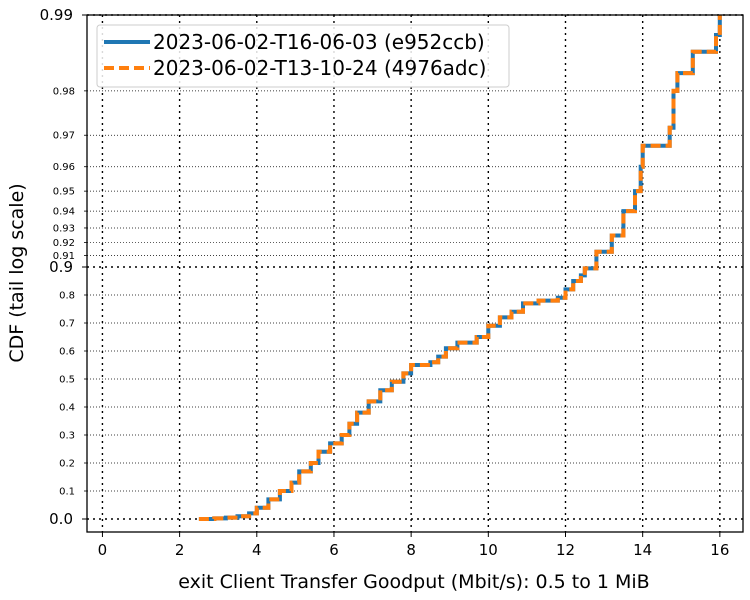  Describe the element at coordinates (67, 352) in the screenshot. I see `y-minor-tick-label: 0.6` at that location.